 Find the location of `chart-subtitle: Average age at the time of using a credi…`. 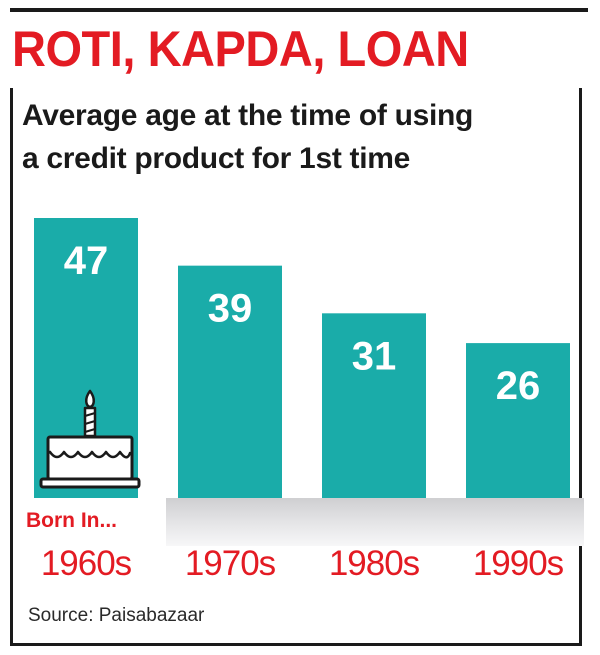

chart-subtitle: Average age at the time of using a credi… is located at coordinates (247, 137).